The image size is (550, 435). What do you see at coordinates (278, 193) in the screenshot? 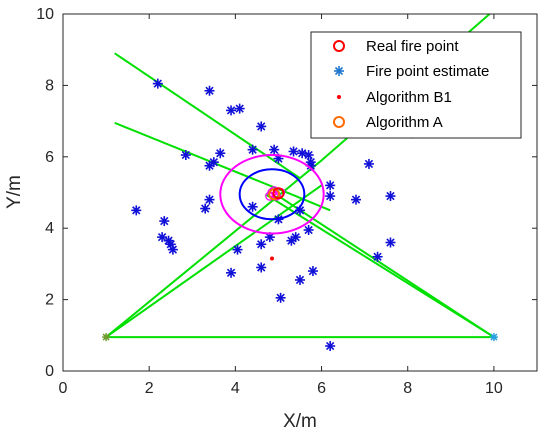
I see `real-fire-point` at bounding box center [278, 193].